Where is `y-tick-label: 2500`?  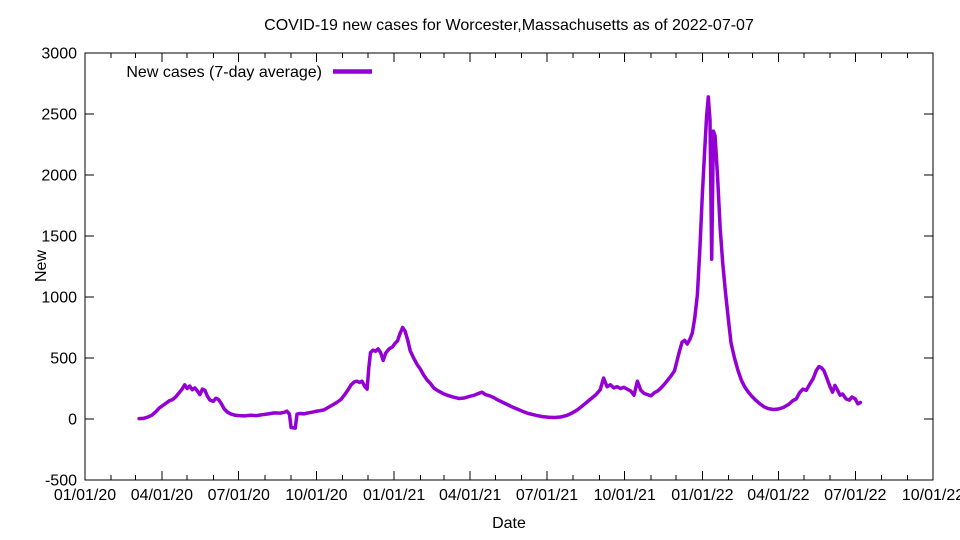 y-tick-label: 2500 is located at coordinates (59, 115).